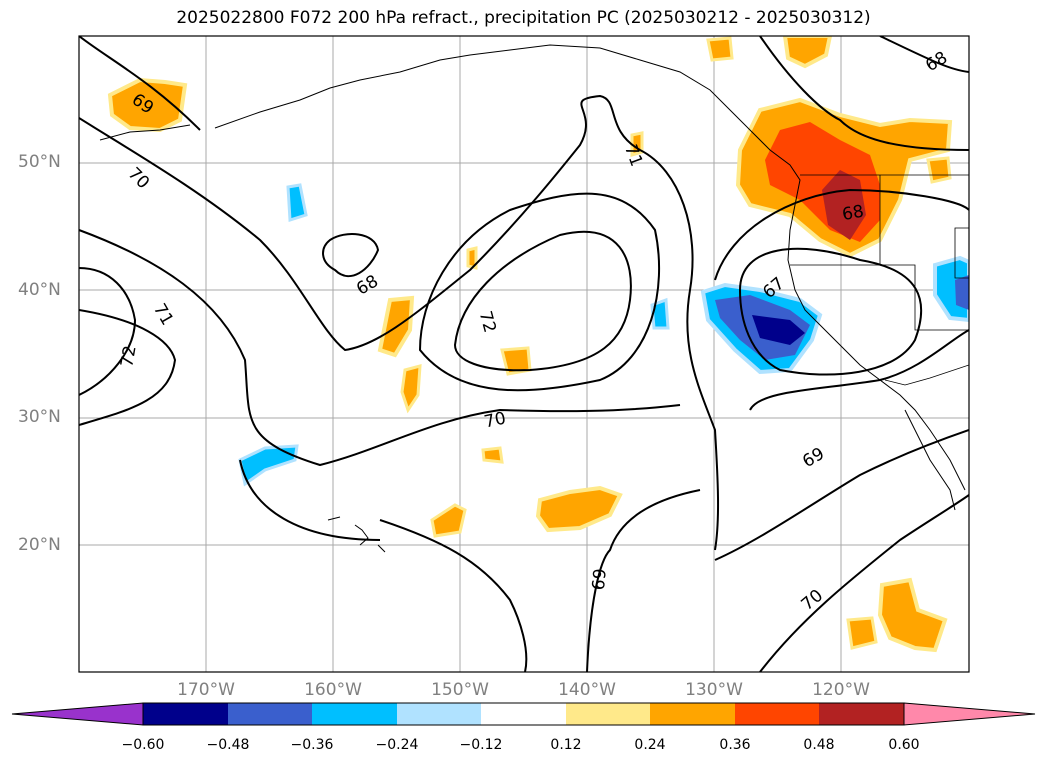 Image resolution: width=1047 pixels, height=765 pixels. What do you see at coordinates (147, 105) in the screenshot?
I see `precip-blob-nw` at bounding box center [147, 105].